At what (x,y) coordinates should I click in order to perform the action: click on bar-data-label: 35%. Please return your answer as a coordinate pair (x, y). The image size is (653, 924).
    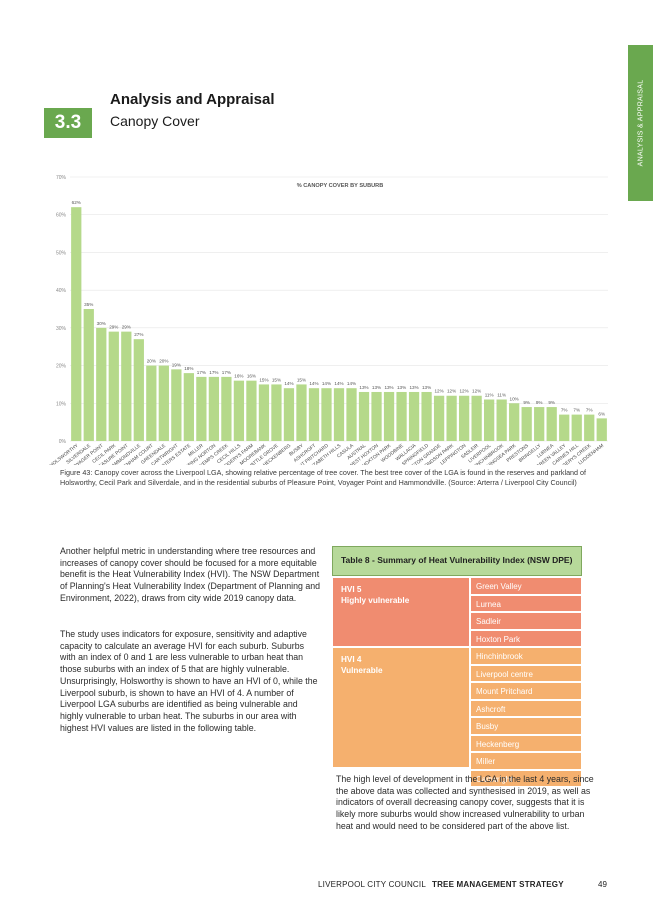
    Looking at the image, I should click on (88, 304).